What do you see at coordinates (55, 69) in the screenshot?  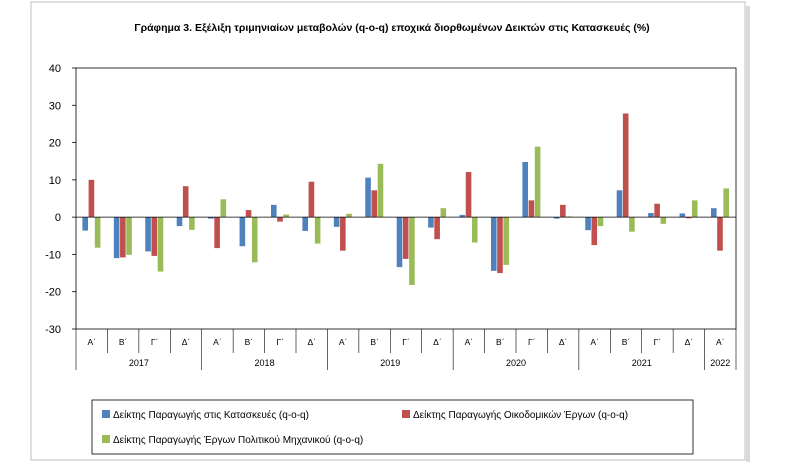 I see `y-tick-label: 40` at bounding box center [55, 69].